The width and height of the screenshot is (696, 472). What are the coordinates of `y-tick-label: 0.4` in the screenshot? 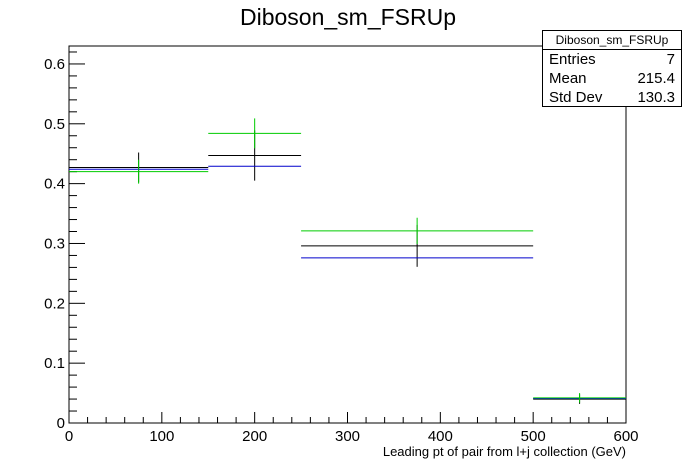 It's located at (54, 184).